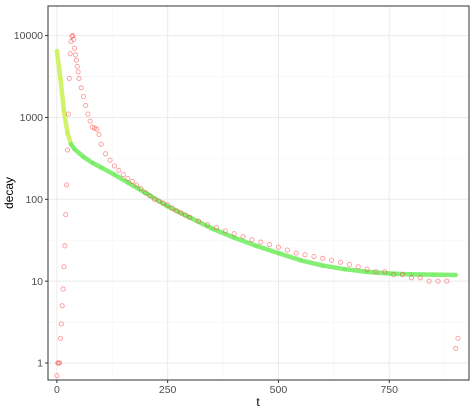 Image resolution: width=474 pixels, height=413 pixels. I want to click on y-axis-title: decay, so click(9, 193).